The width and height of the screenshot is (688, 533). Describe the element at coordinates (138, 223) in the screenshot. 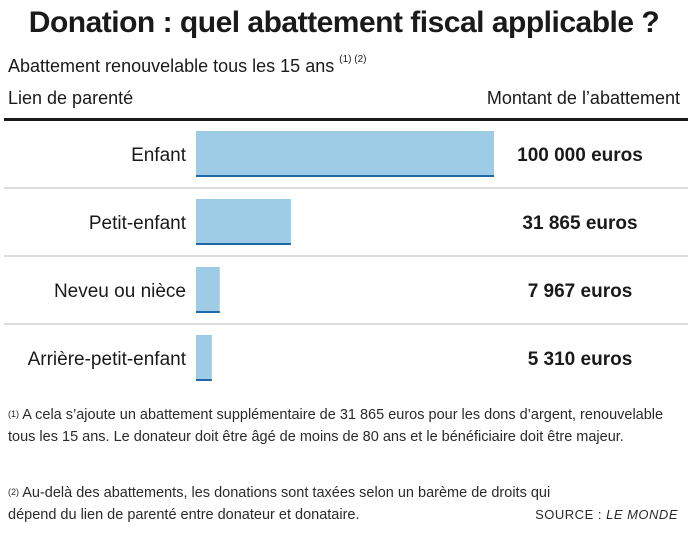

I see `category-label: Petit-enfant` at that location.